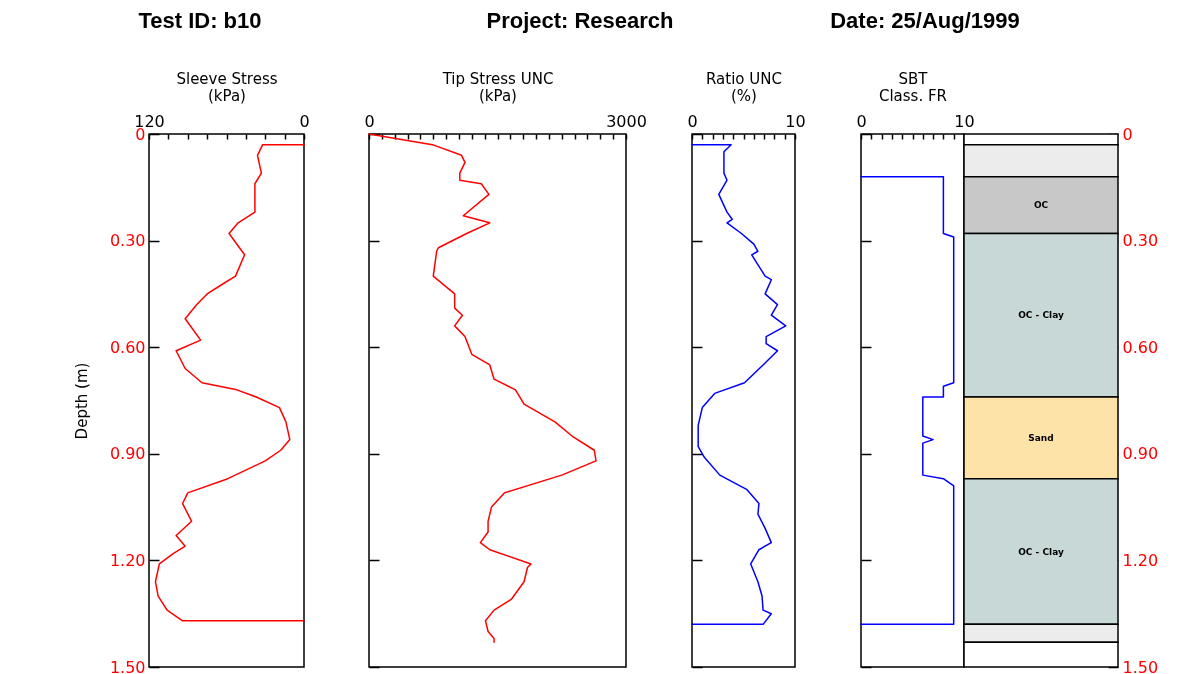 Image resolution: width=1186 pixels, height=674 pixels. I want to click on y-tick-label: 0, so click(1127, 134).